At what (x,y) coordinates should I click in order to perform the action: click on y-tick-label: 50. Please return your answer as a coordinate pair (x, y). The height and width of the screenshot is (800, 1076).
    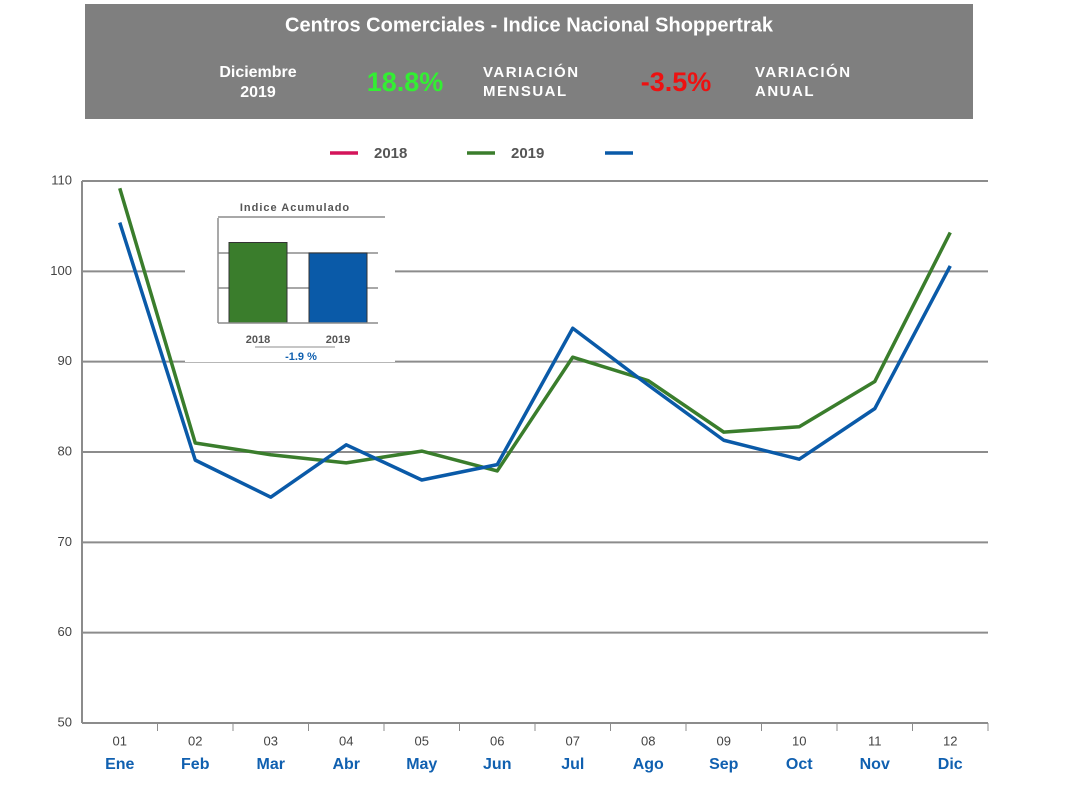
    Looking at the image, I should click on (65, 721).